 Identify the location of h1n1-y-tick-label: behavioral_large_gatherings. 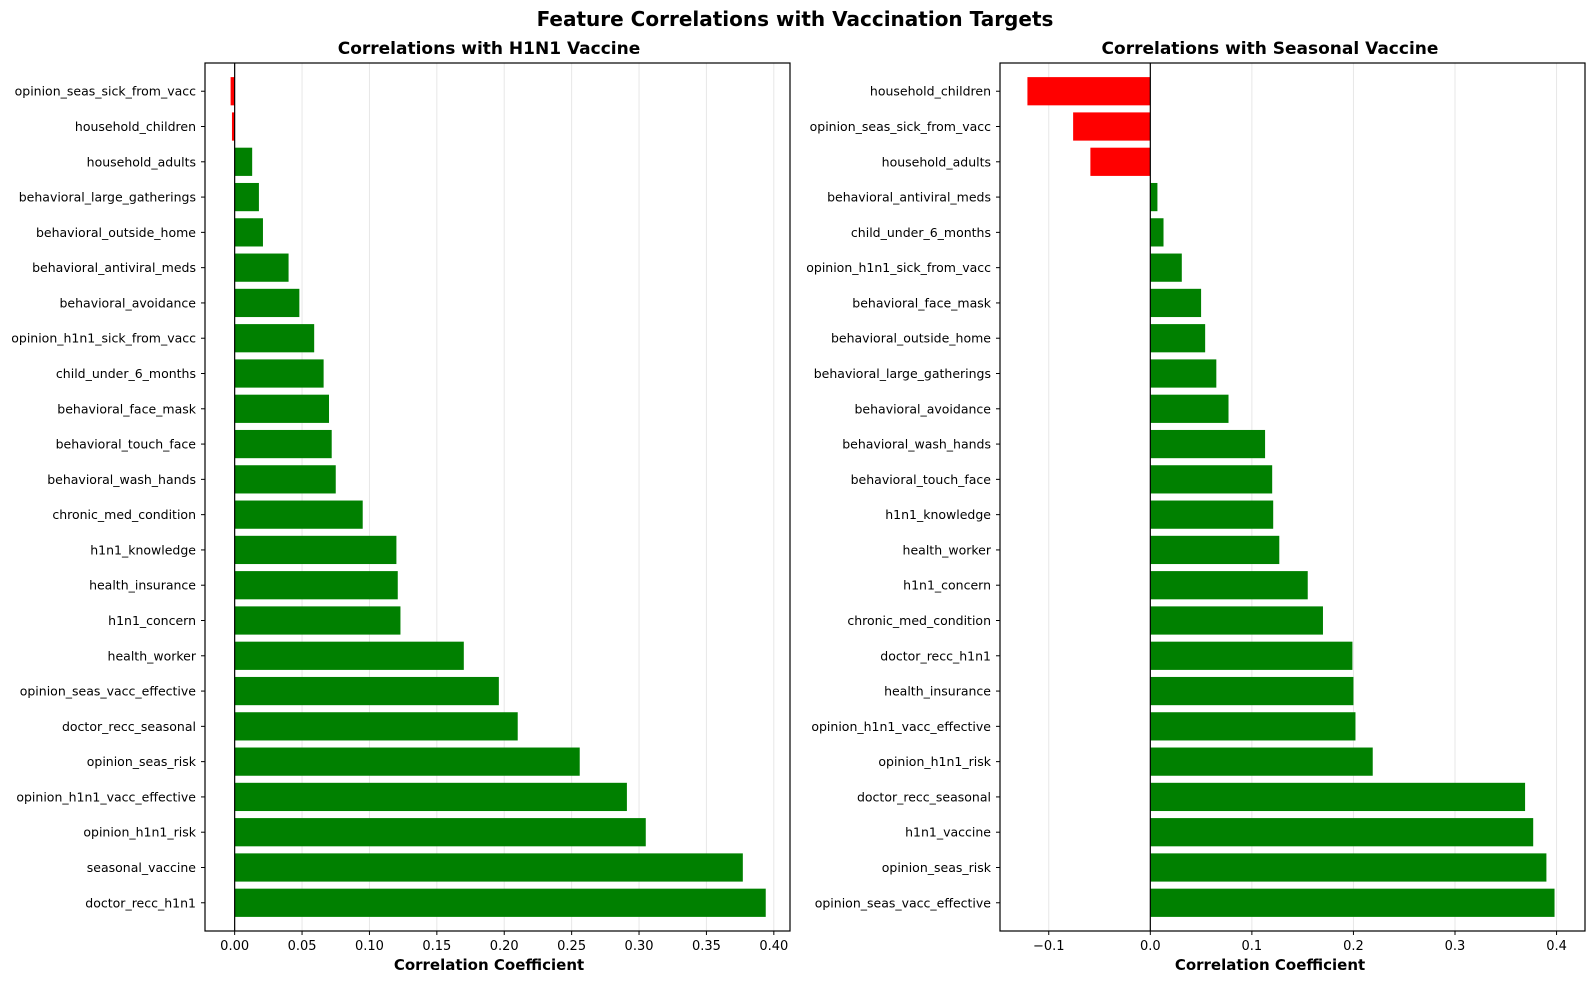
(107, 197).